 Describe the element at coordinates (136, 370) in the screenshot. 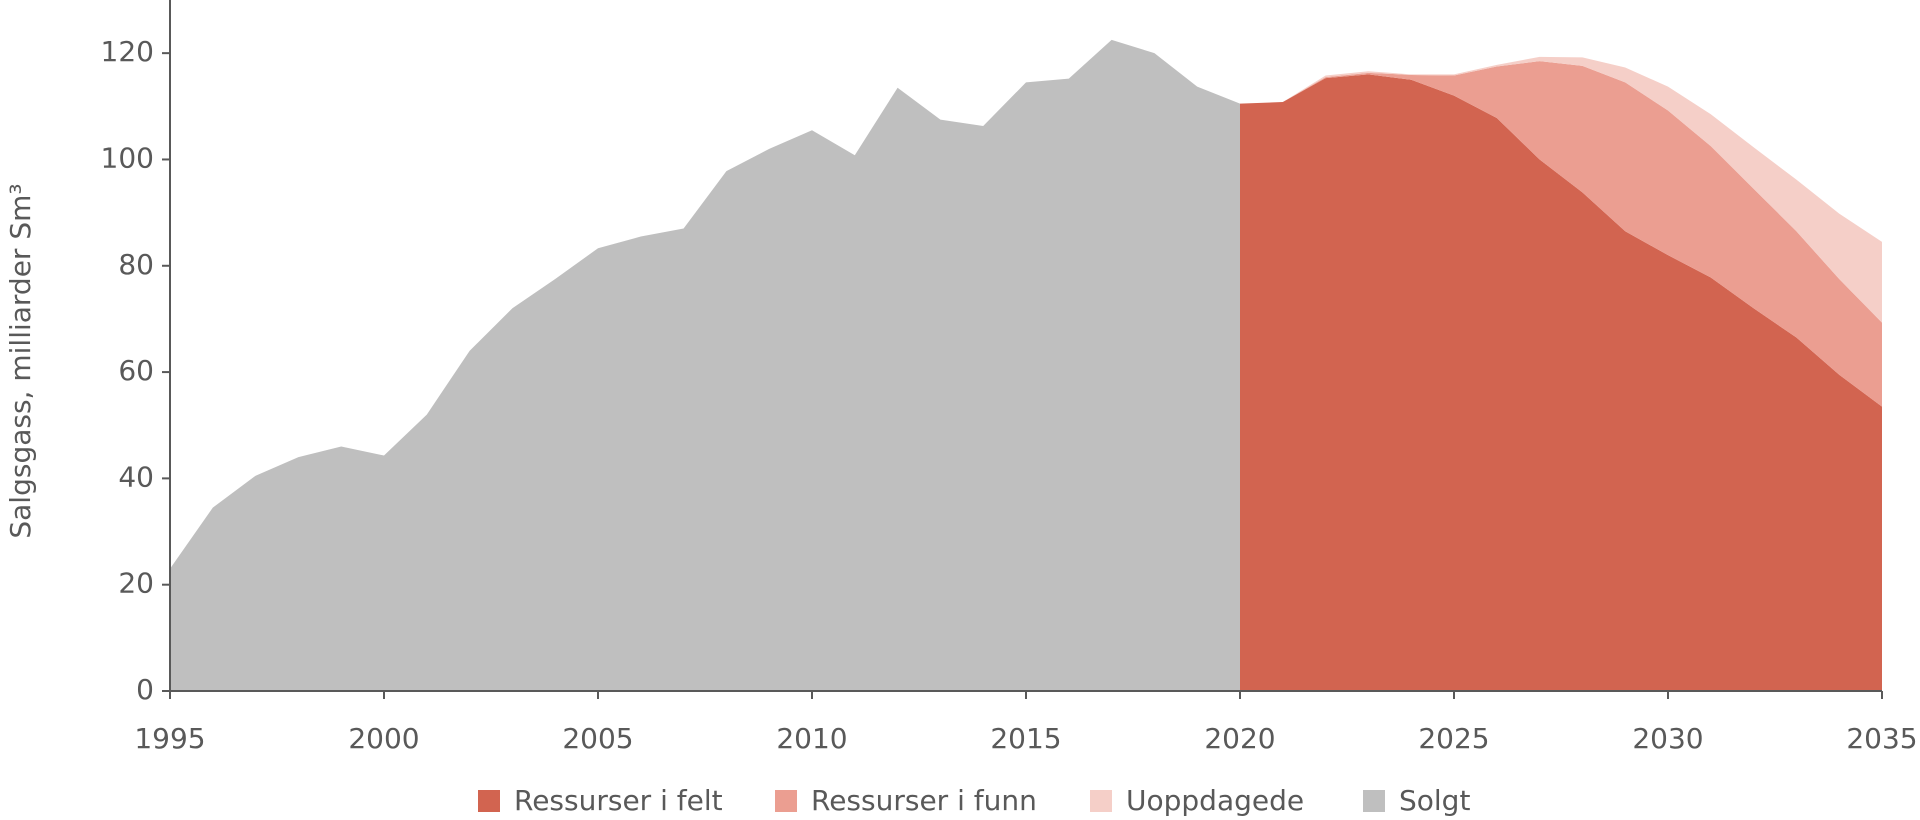

I see `y-tick-label: 60` at that location.